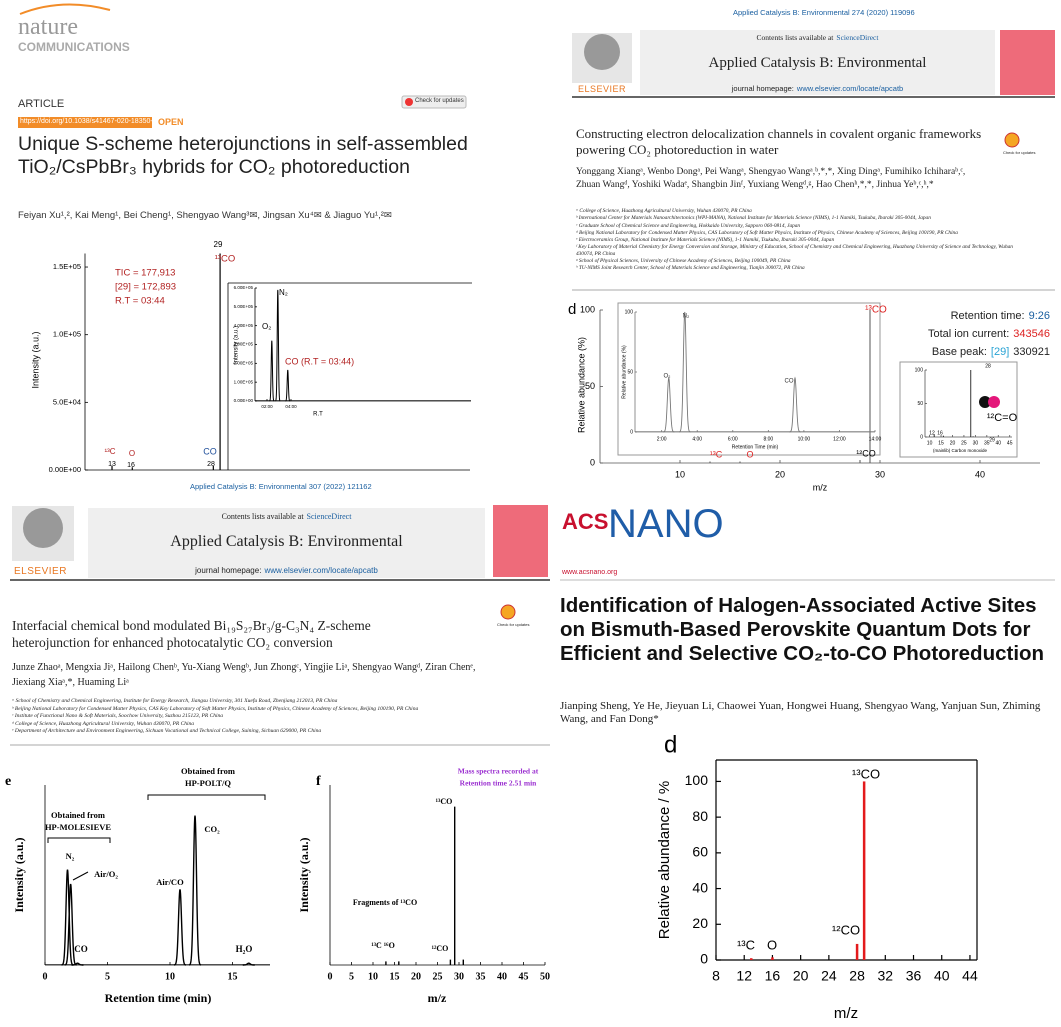 Image resolution: width=1061 pixels, height=1027 pixels. Describe the element at coordinates (45, 976) in the screenshot. I see `x-tick-label: 0` at that location.